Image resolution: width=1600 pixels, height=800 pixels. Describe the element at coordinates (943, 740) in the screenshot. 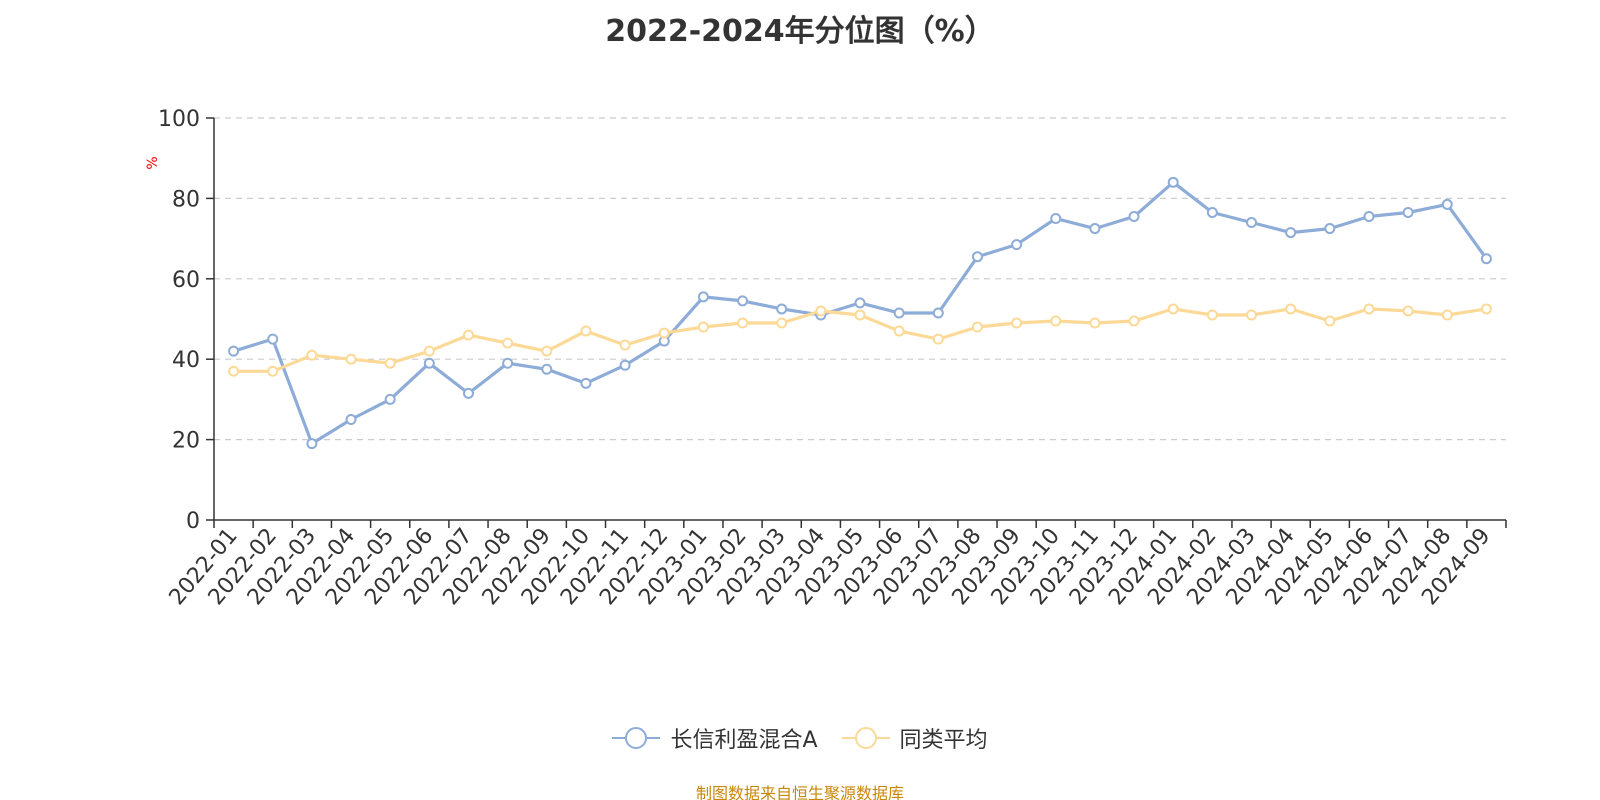

I see `legend-label-series-2: 同类平均` at that location.